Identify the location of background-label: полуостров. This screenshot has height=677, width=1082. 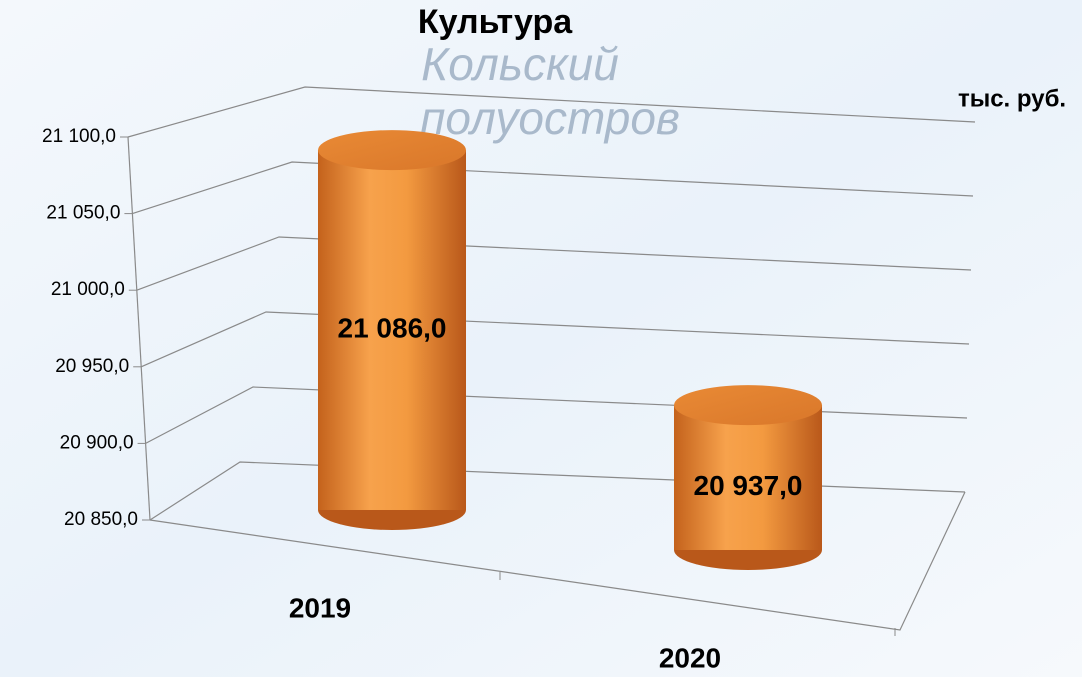
(550, 118).